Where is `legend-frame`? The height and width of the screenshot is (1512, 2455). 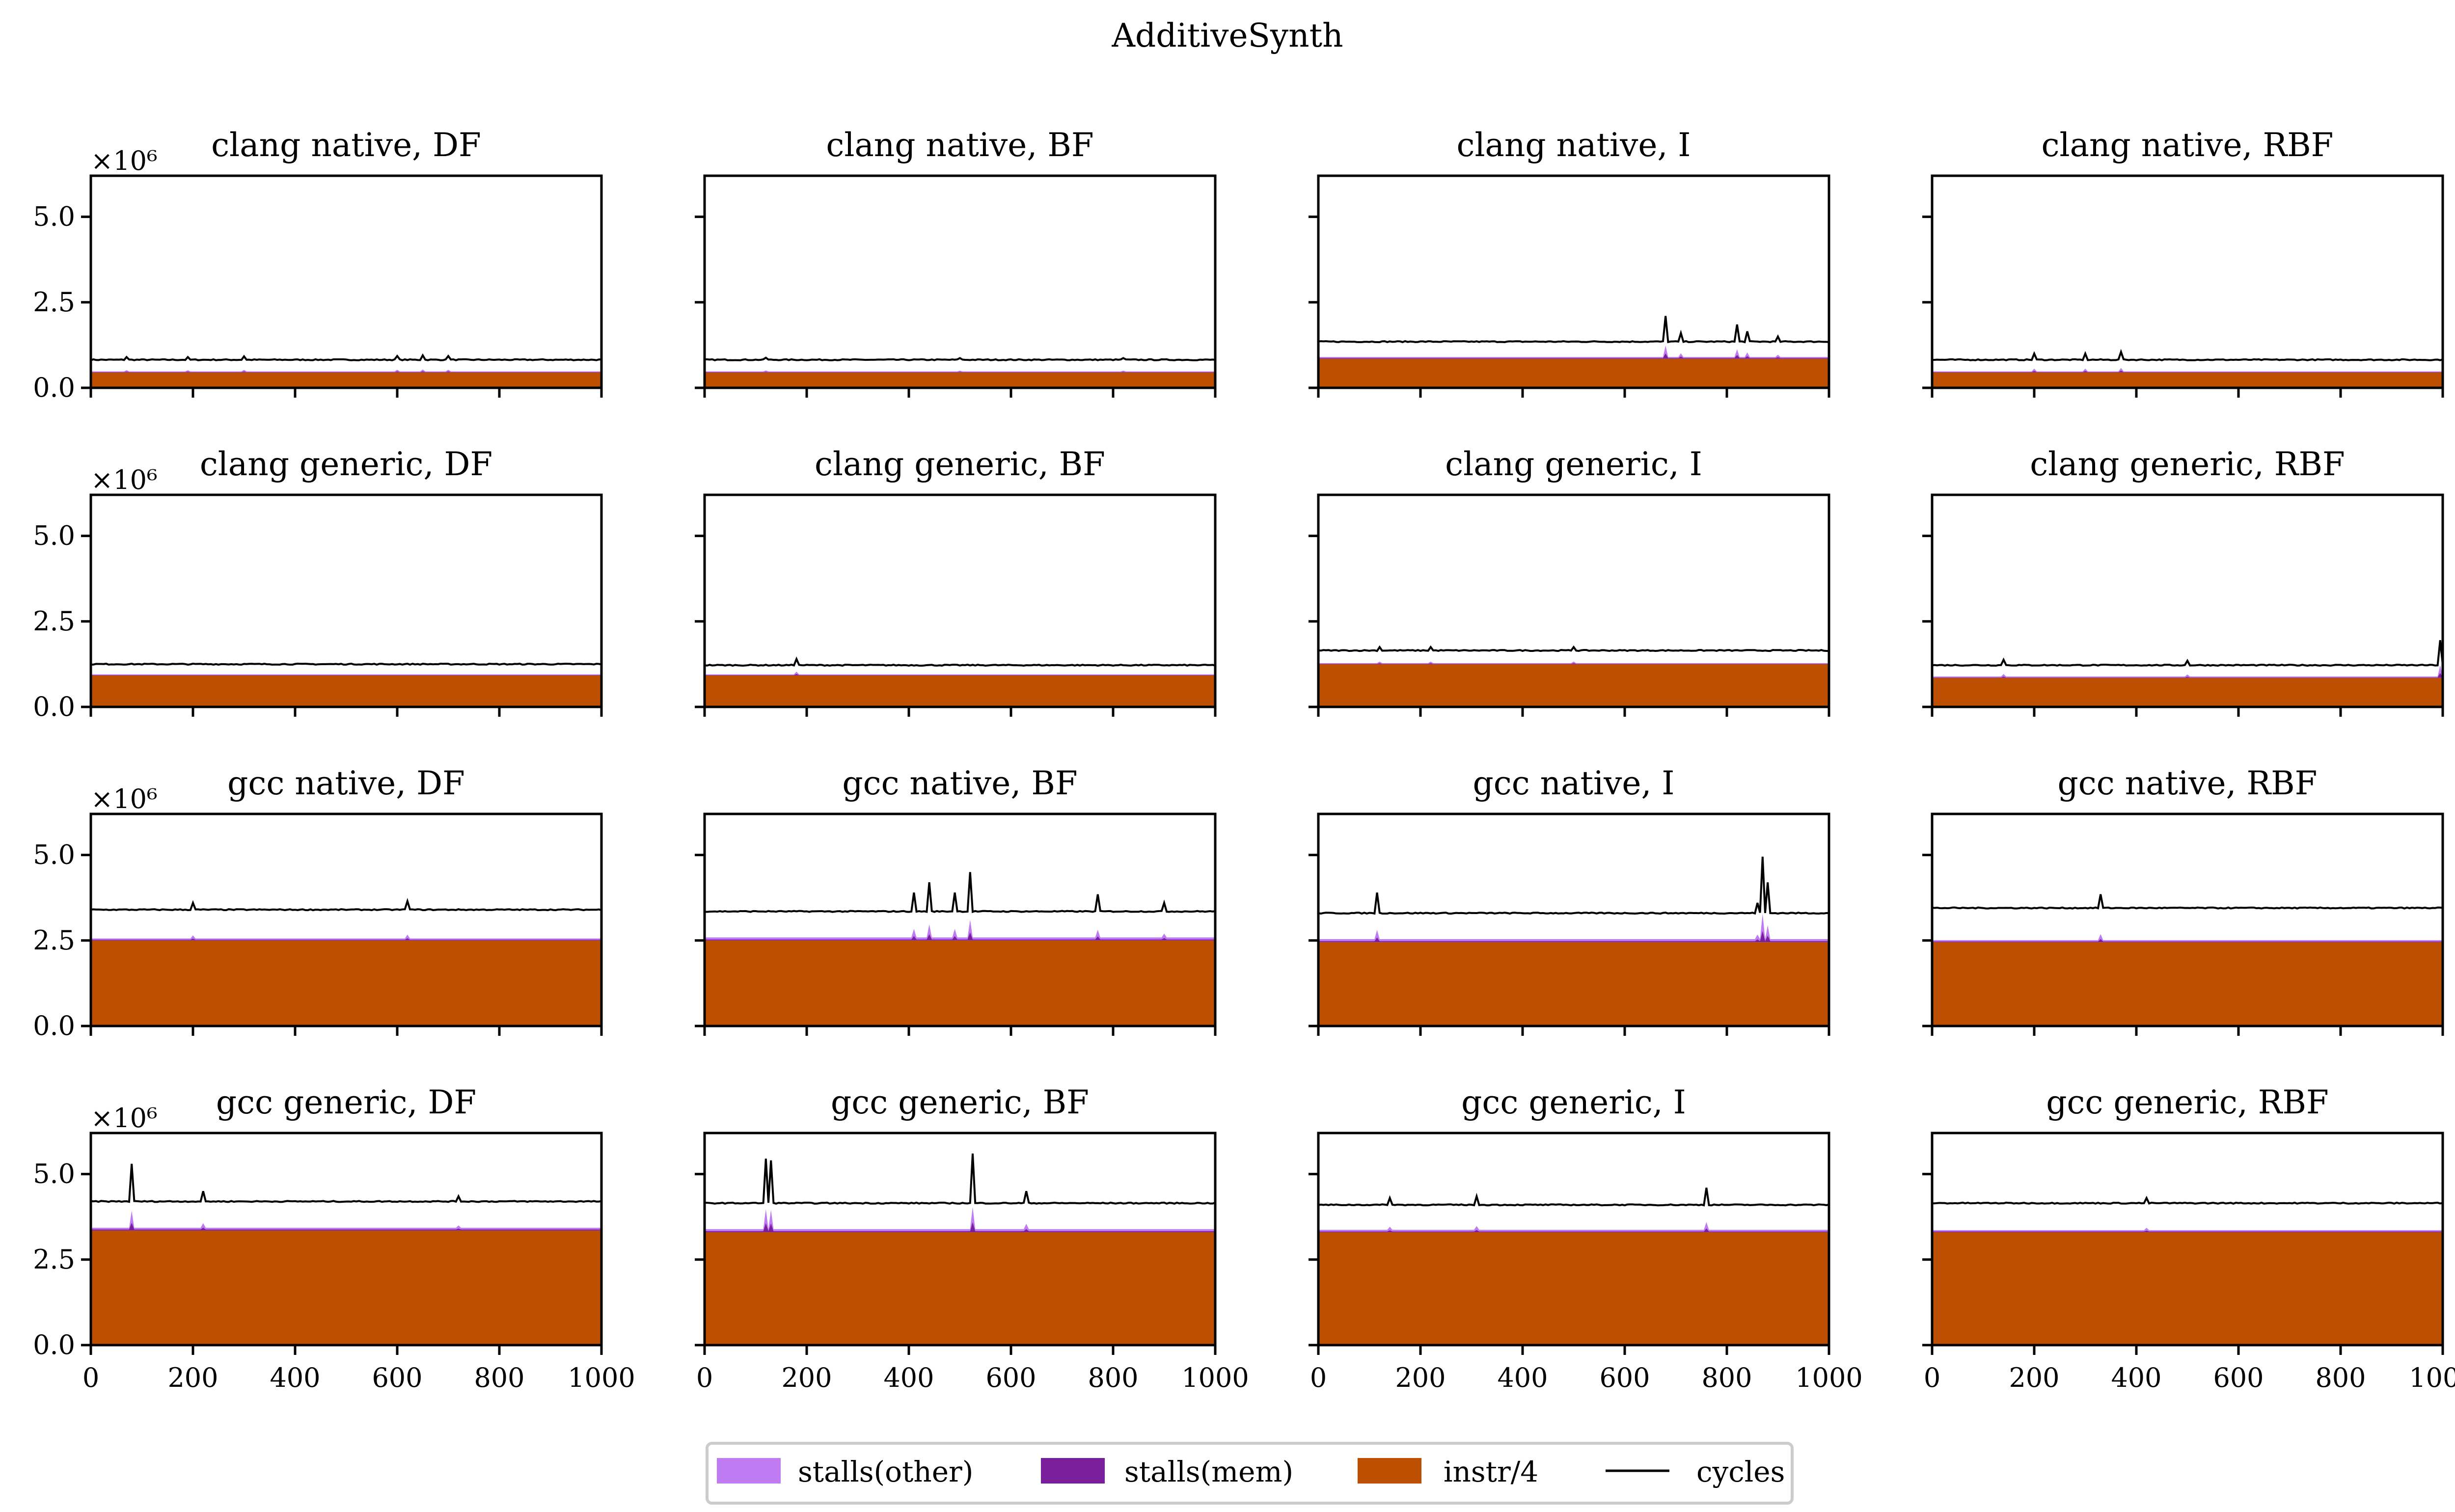 legend-frame is located at coordinates (1250, 1474).